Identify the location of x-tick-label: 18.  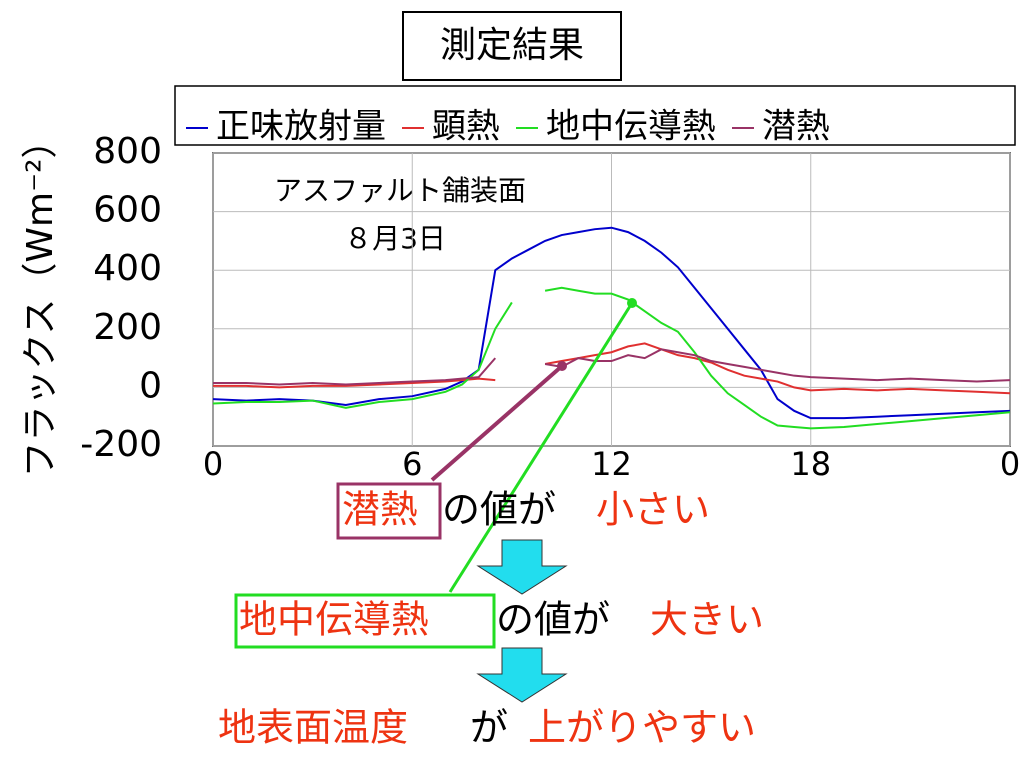
(810, 464).